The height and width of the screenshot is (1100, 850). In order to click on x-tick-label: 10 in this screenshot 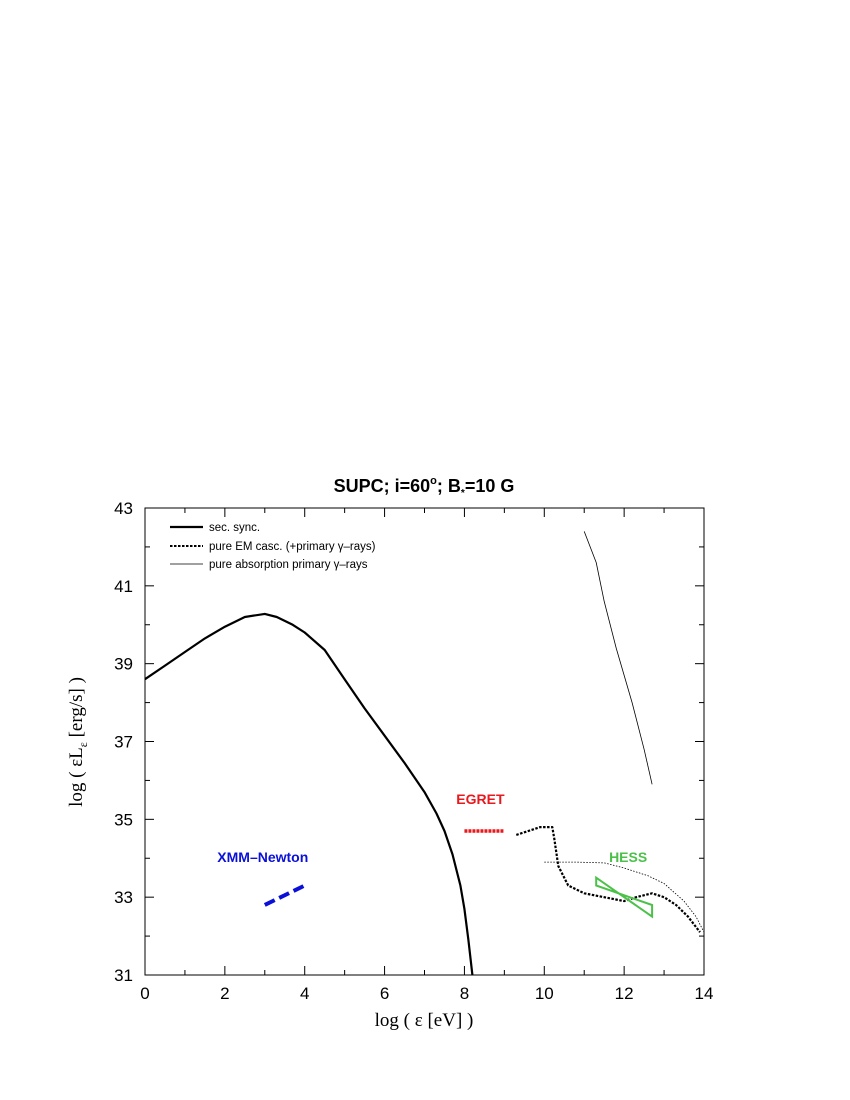, I will do `click(544, 993)`.